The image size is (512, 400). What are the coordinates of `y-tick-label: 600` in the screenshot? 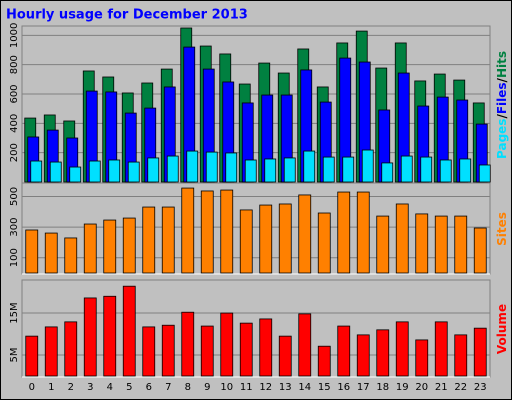 It's located at (14, 93).